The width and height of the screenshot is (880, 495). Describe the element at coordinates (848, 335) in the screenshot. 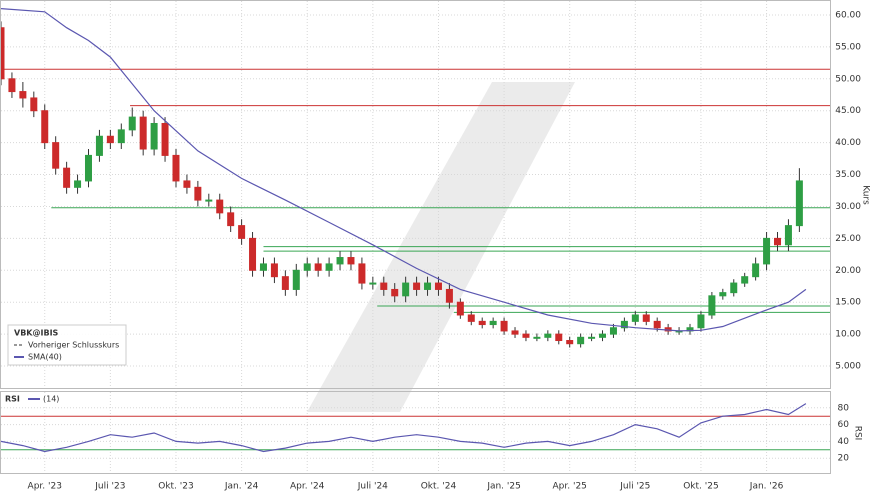

I see `y-tick-label: 10.00` at that location.